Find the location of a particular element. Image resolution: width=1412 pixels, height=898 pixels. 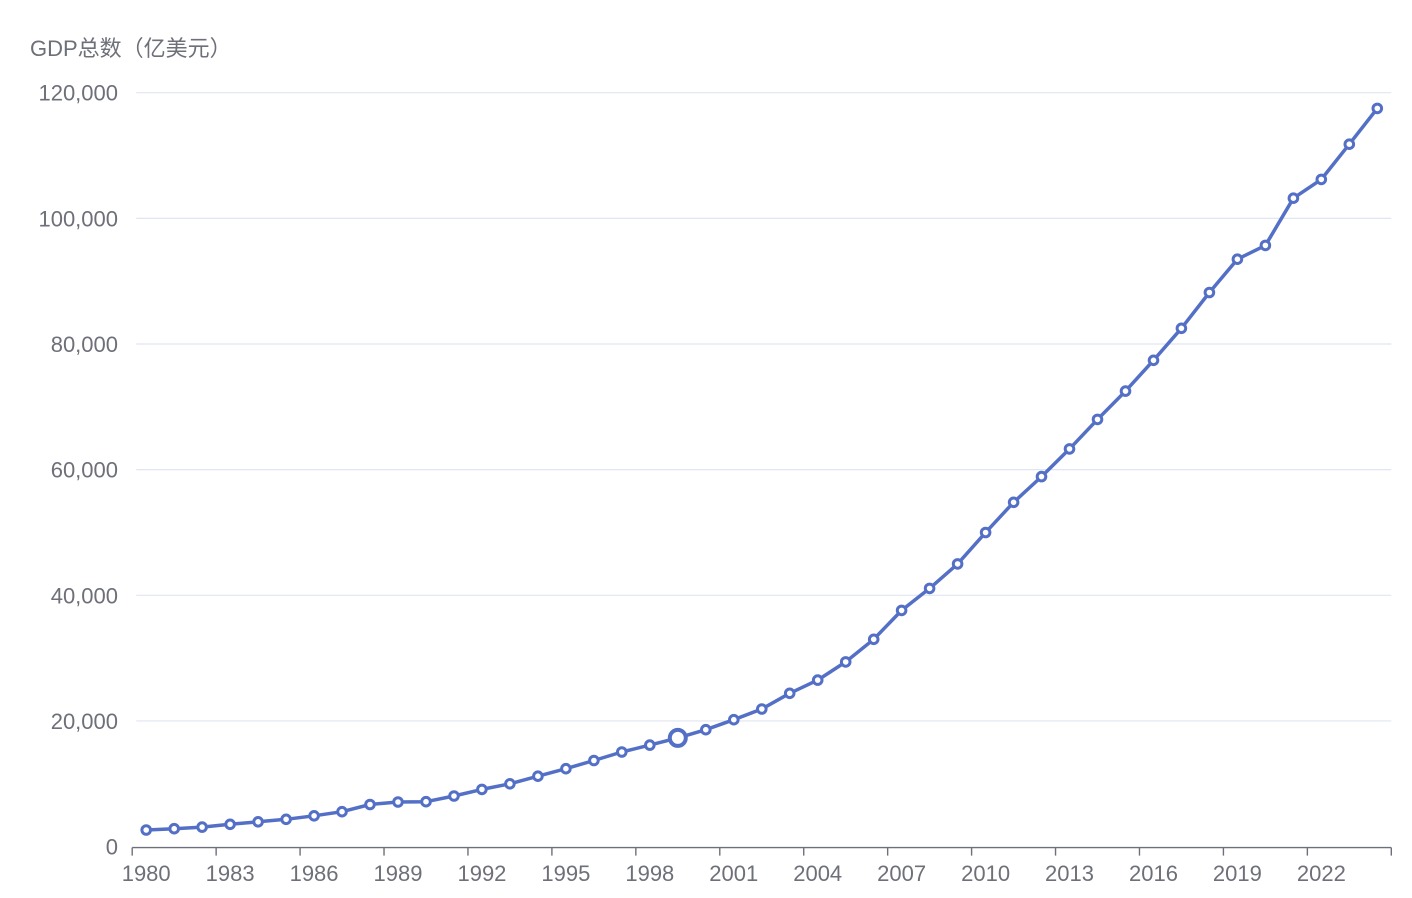

data-point-2000 is located at coordinates (706, 729).